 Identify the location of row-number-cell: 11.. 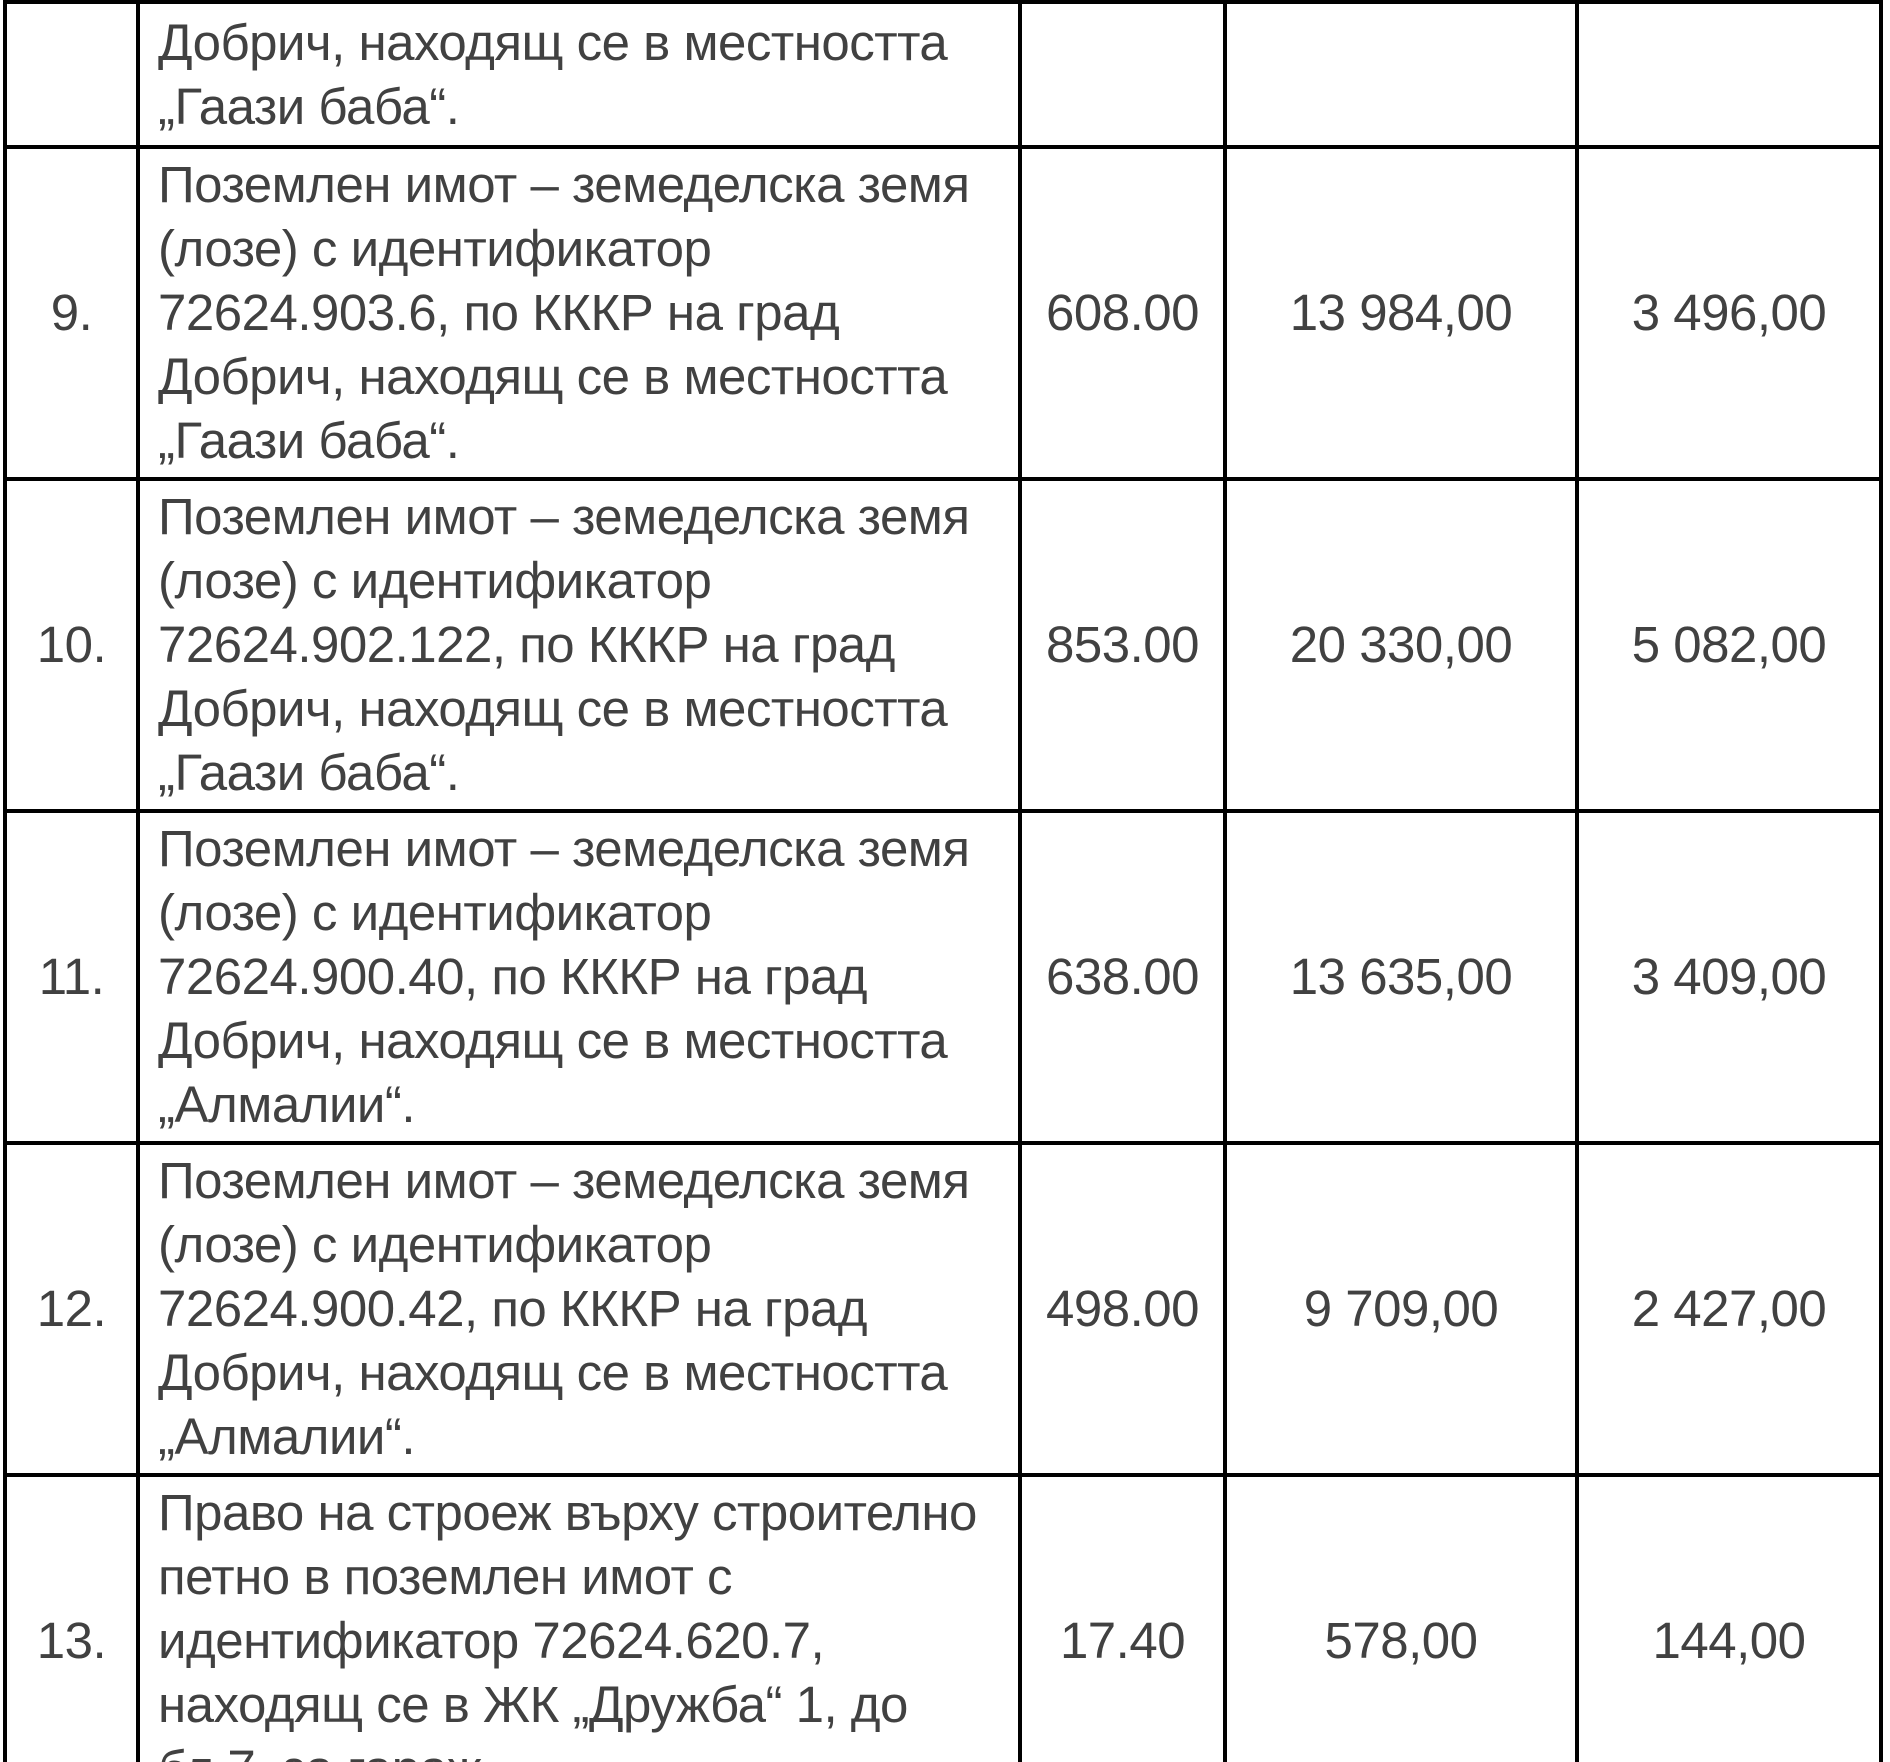
(71, 977).